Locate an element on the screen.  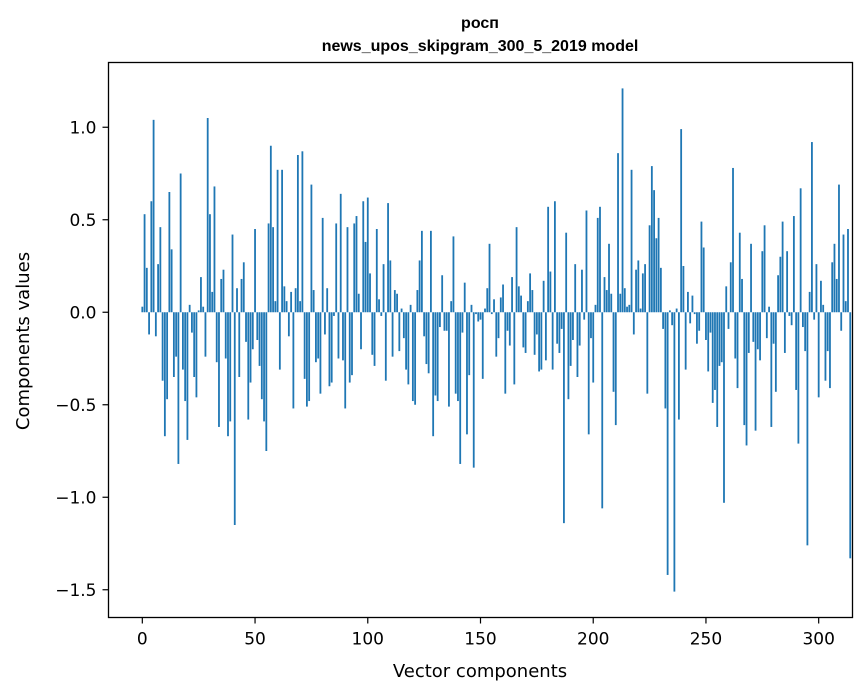
x-tick-label: 100 is located at coordinates (368, 640).